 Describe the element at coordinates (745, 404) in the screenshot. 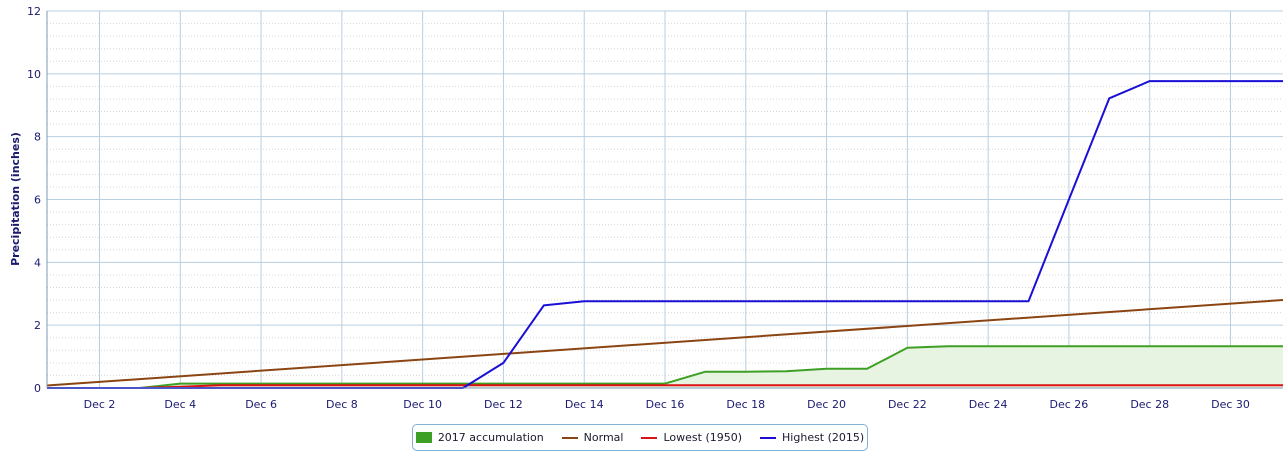

I see `x-tick-label: Dec 18` at that location.